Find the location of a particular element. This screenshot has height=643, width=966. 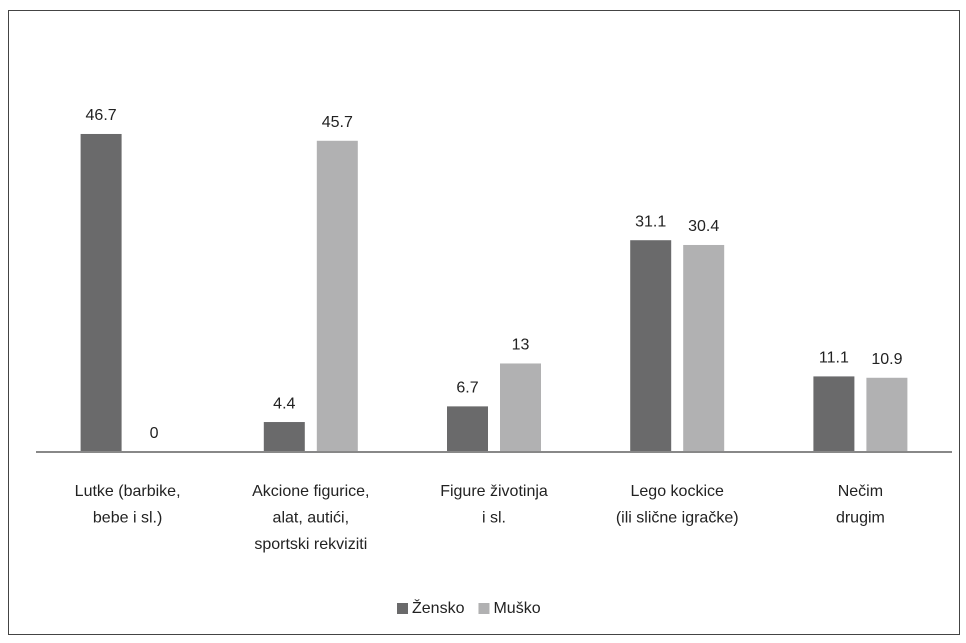

value-label: 11.1 is located at coordinates (834, 358).